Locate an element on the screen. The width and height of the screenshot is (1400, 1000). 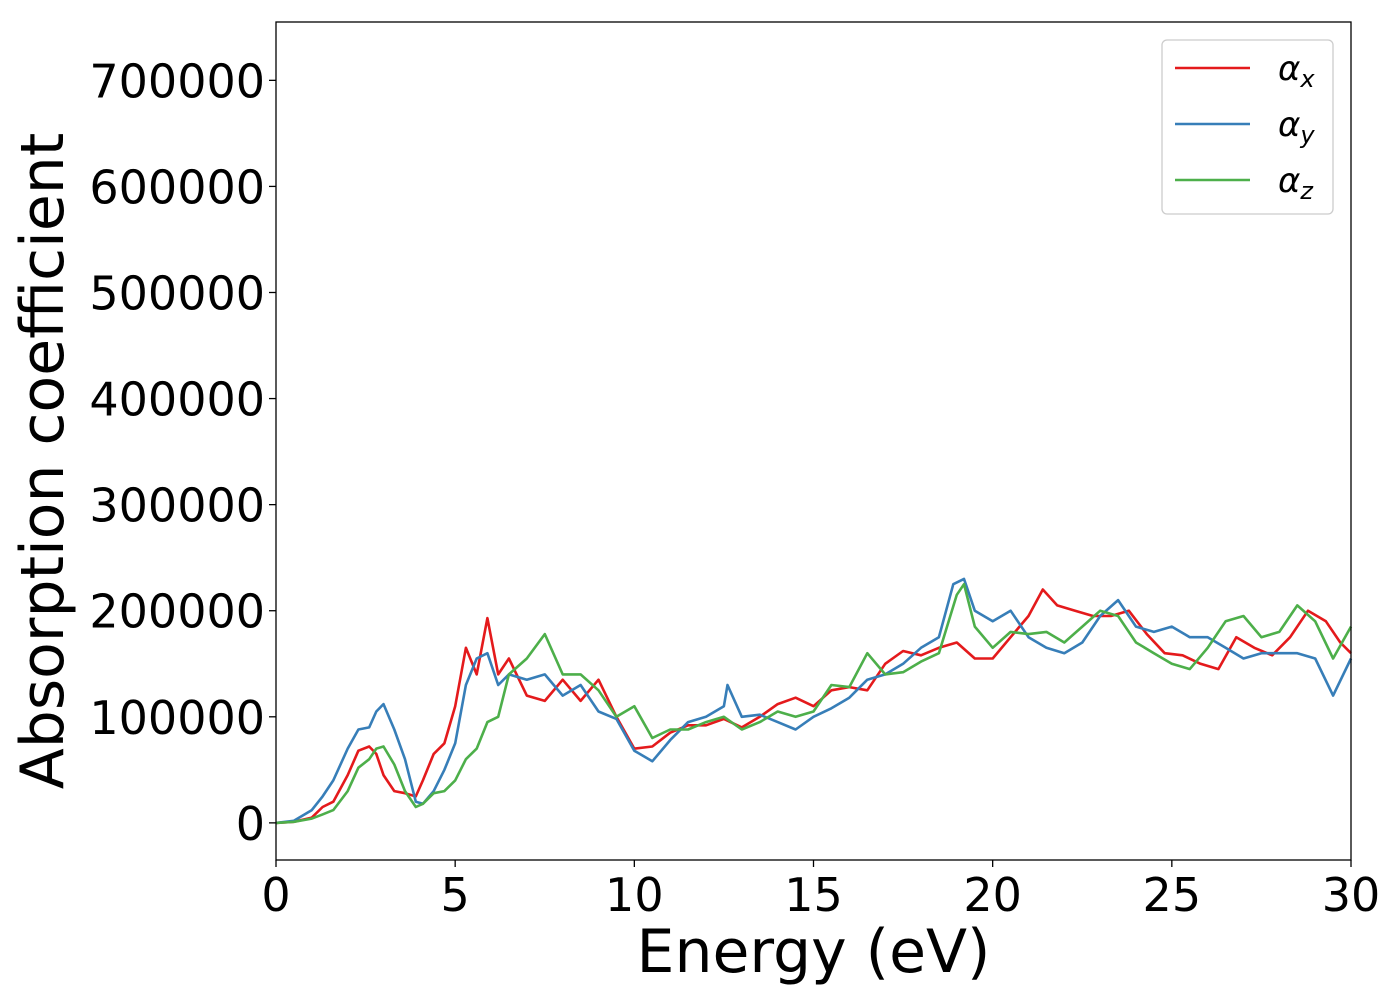
y-tick-label: 500000 is located at coordinates (177, 293).